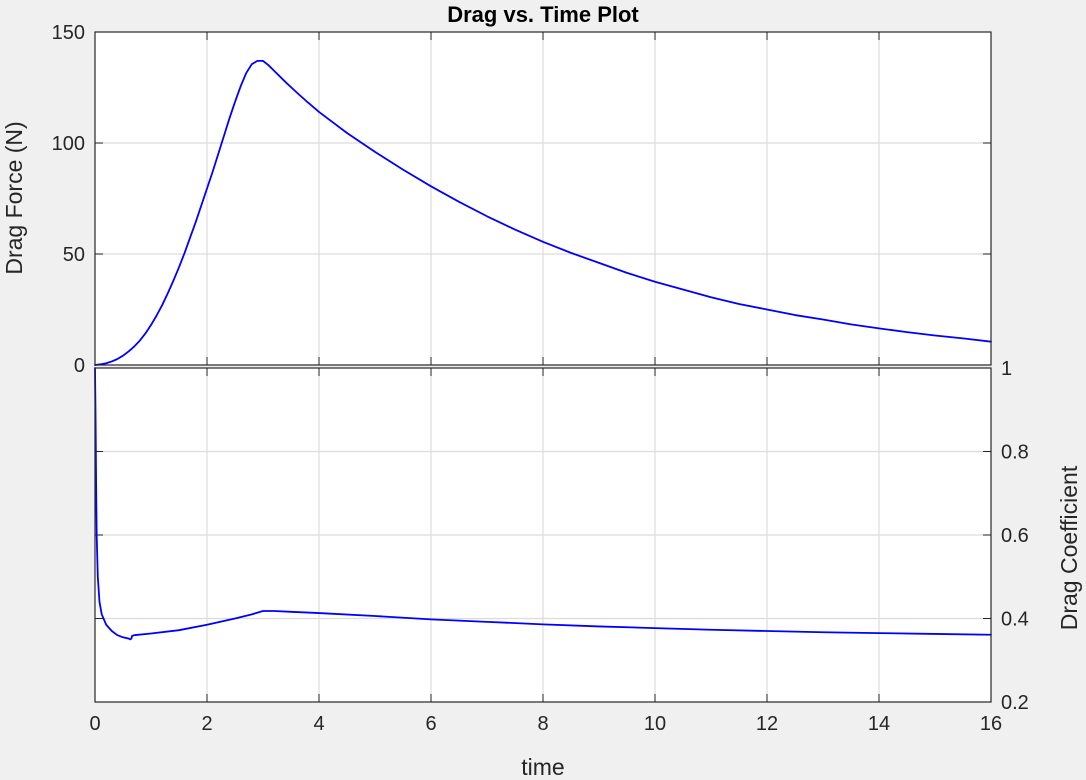 The height and width of the screenshot is (780, 1086). What do you see at coordinates (68, 144) in the screenshot?
I see `drag-force-y-tick-label: 100` at bounding box center [68, 144].